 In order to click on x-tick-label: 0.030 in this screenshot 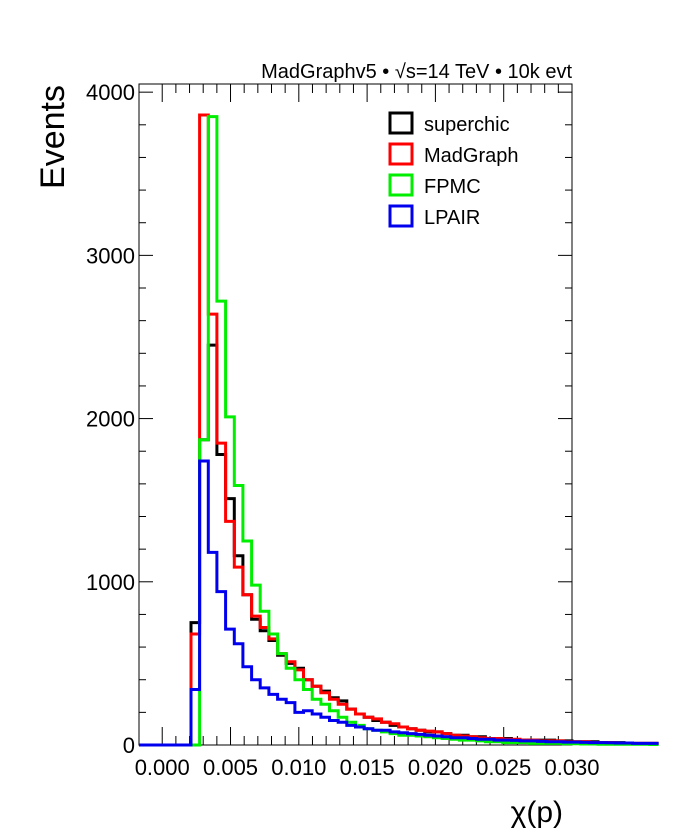, I will do `click(571, 767)`.